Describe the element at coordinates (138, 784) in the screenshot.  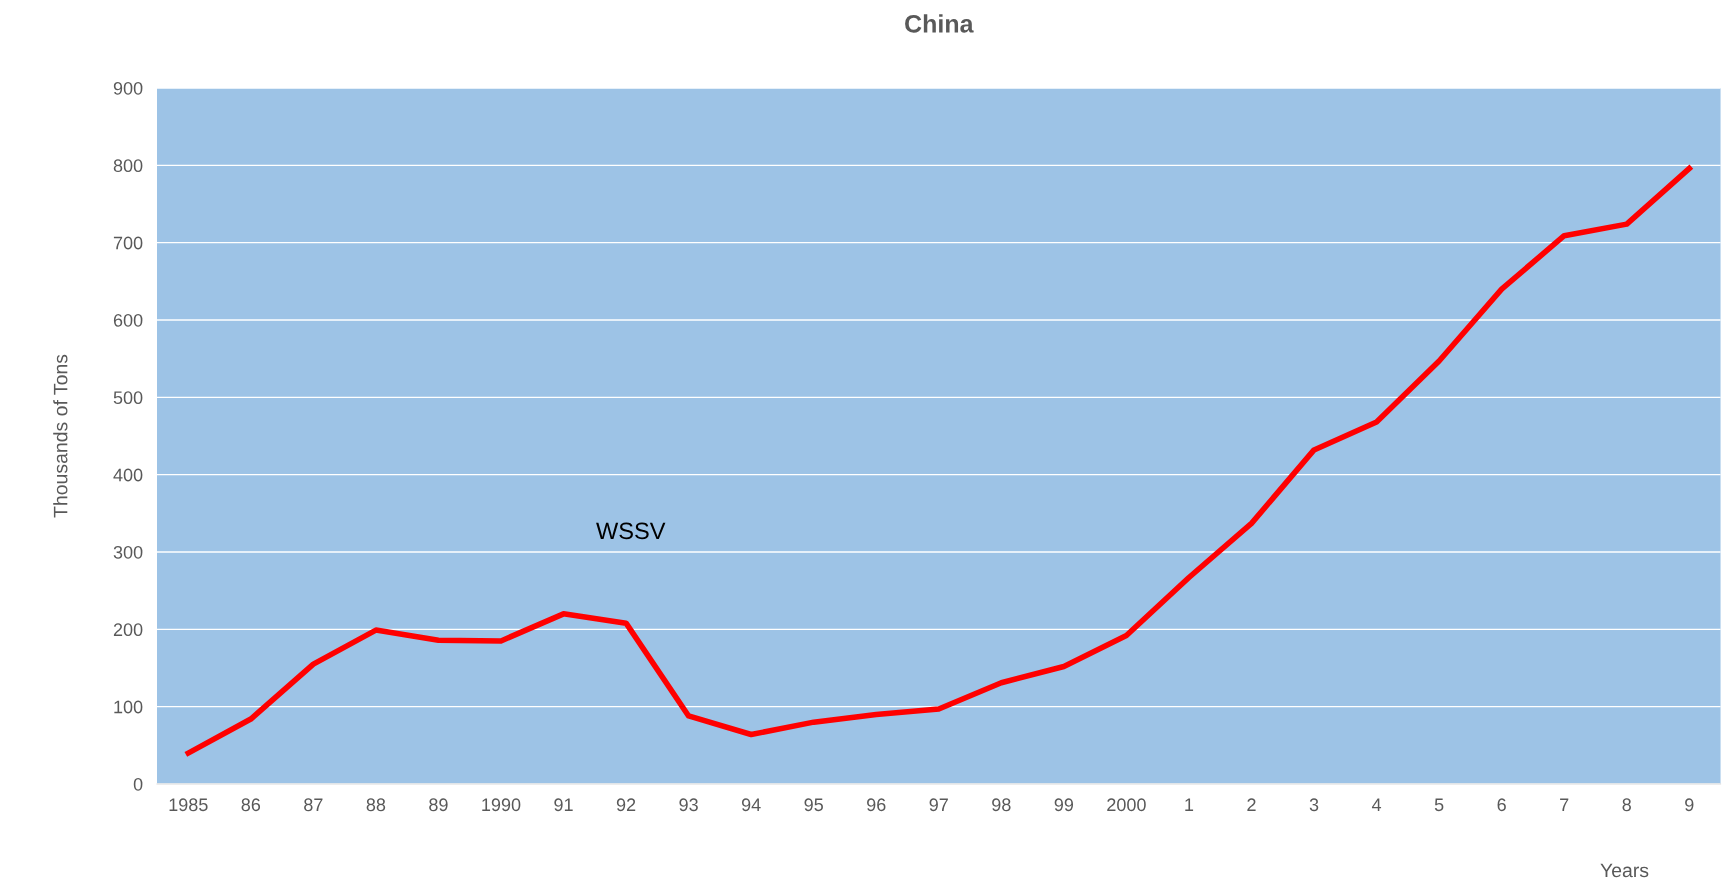
I see `y-tick-label: 0` at that location.